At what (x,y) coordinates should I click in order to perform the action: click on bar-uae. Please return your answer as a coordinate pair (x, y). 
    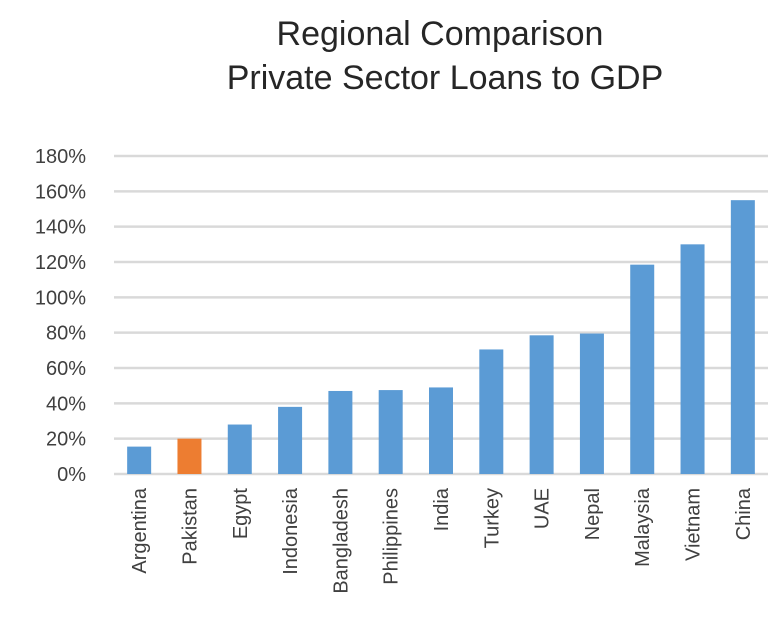
    Looking at the image, I should click on (541, 404).